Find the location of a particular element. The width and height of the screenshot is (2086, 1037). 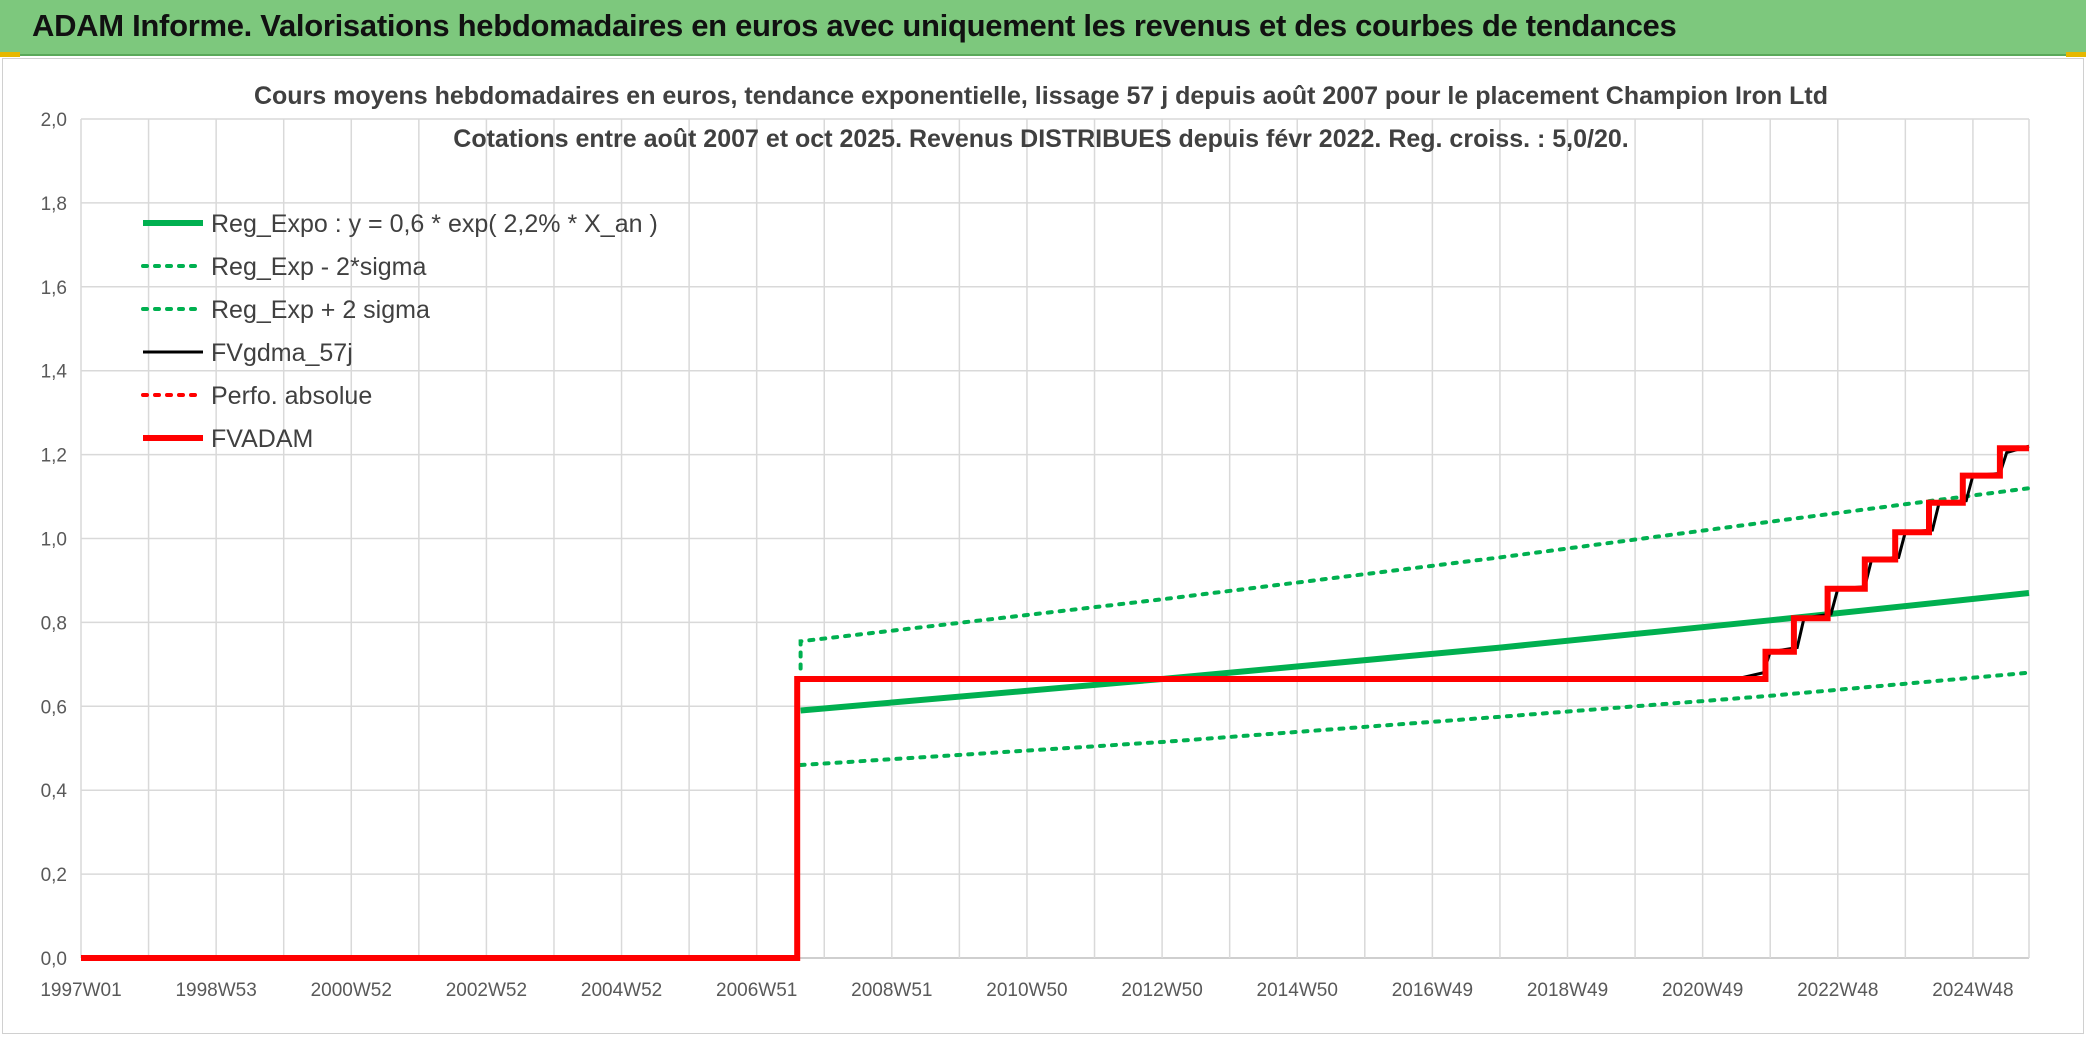

y-tick-label: 2,0 is located at coordinates (54, 120).